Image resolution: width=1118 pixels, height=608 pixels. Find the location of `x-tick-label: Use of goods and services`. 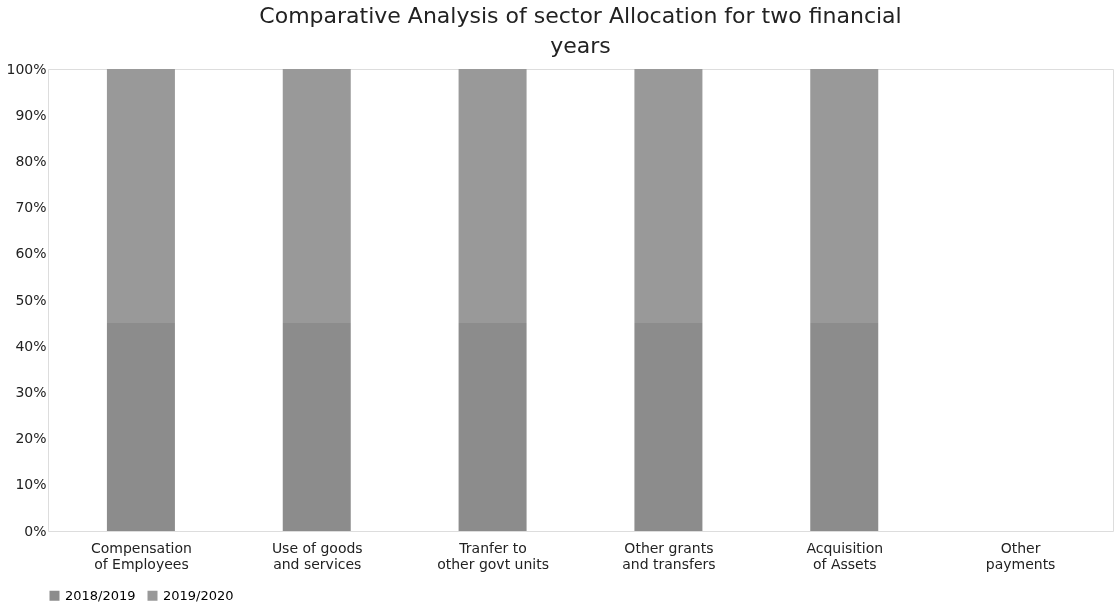

x-tick-label: Use of goods and services is located at coordinates (317, 555).